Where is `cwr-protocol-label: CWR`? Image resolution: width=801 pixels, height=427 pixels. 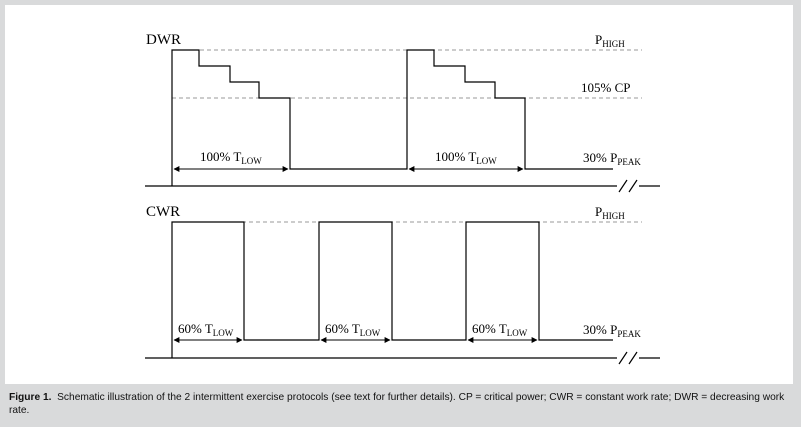 cwr-protocol-label: CWR is located at coordinates (163, 212).